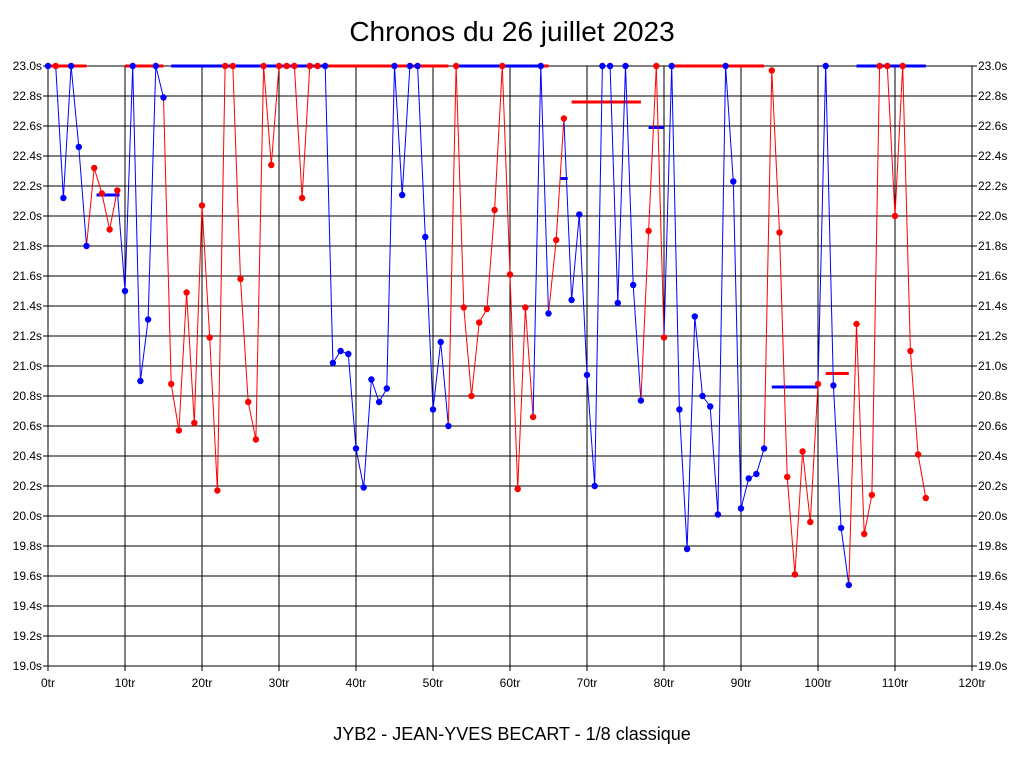  What do you see at coordinates (27, 96) in the screenshot?
I see `y-tick-label-left: 22.8s` at bounding box center [27, 96].